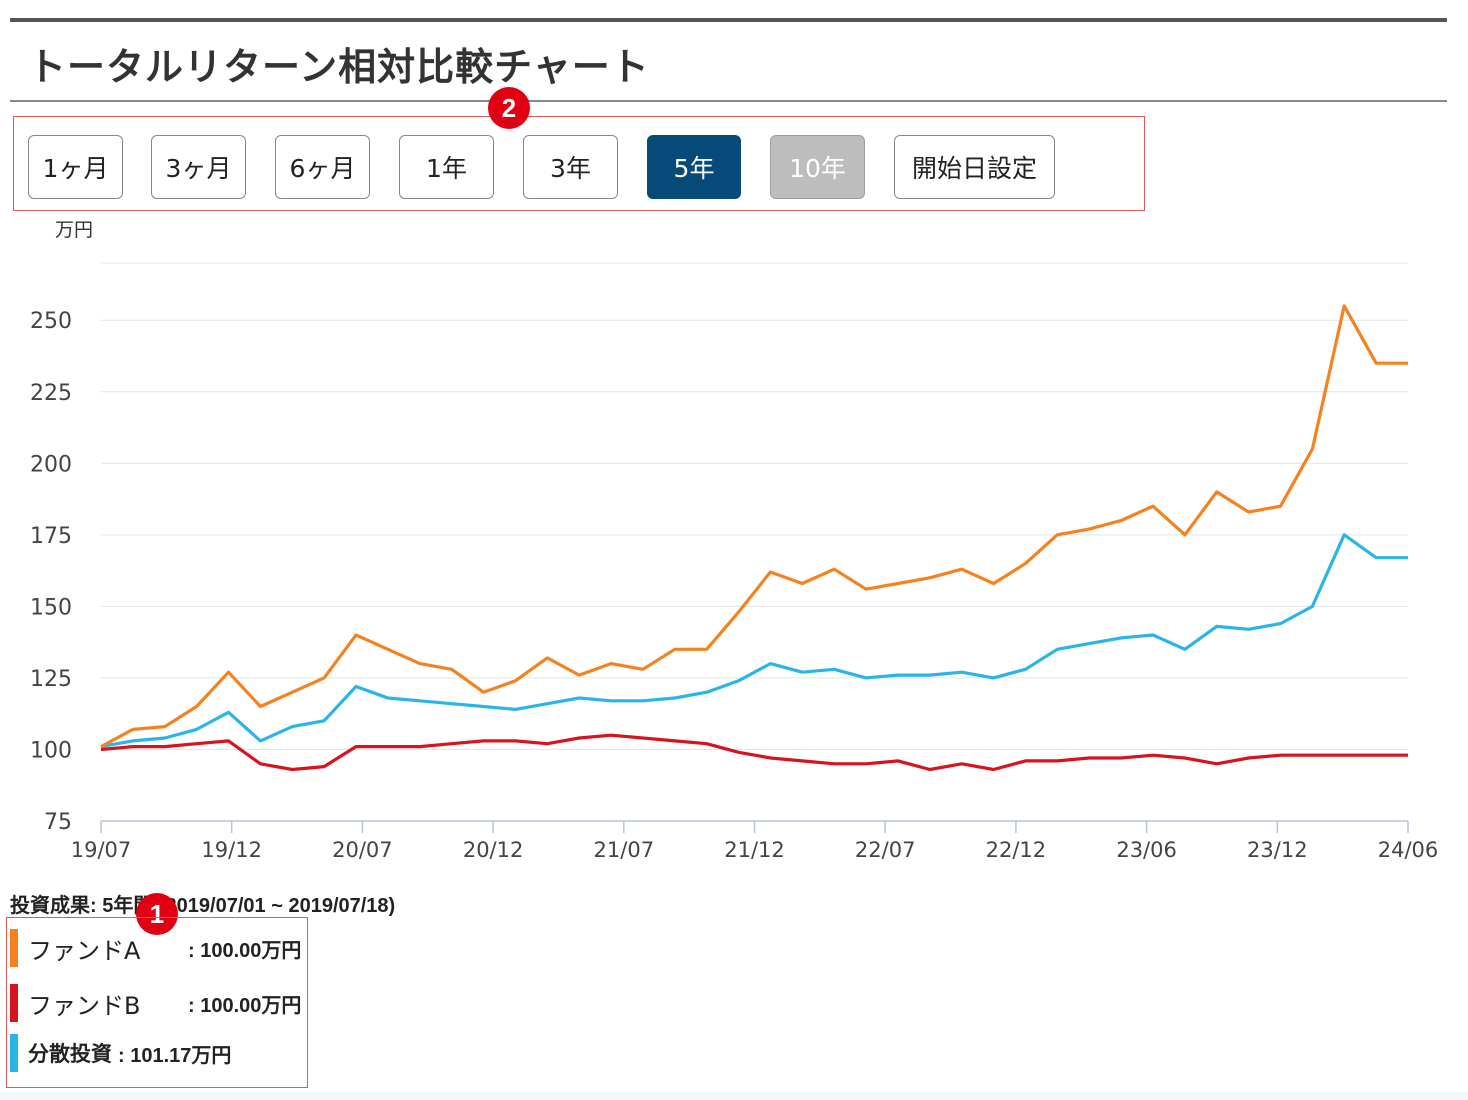 Image resolution: width=1468 pixels, height=1100 pixels. What do you see at coordinates (734, 1096) in the screenshot?
I see `bottom-band` at bounding box center [734, 1096].